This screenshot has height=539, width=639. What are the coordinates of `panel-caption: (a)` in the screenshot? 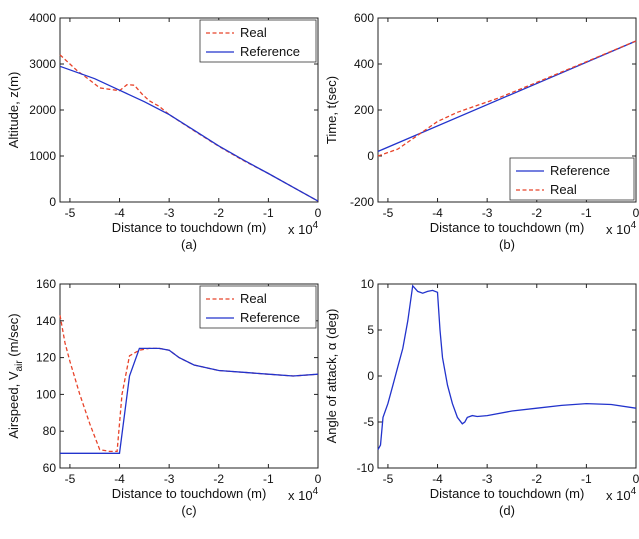 It's located at (189, 244).